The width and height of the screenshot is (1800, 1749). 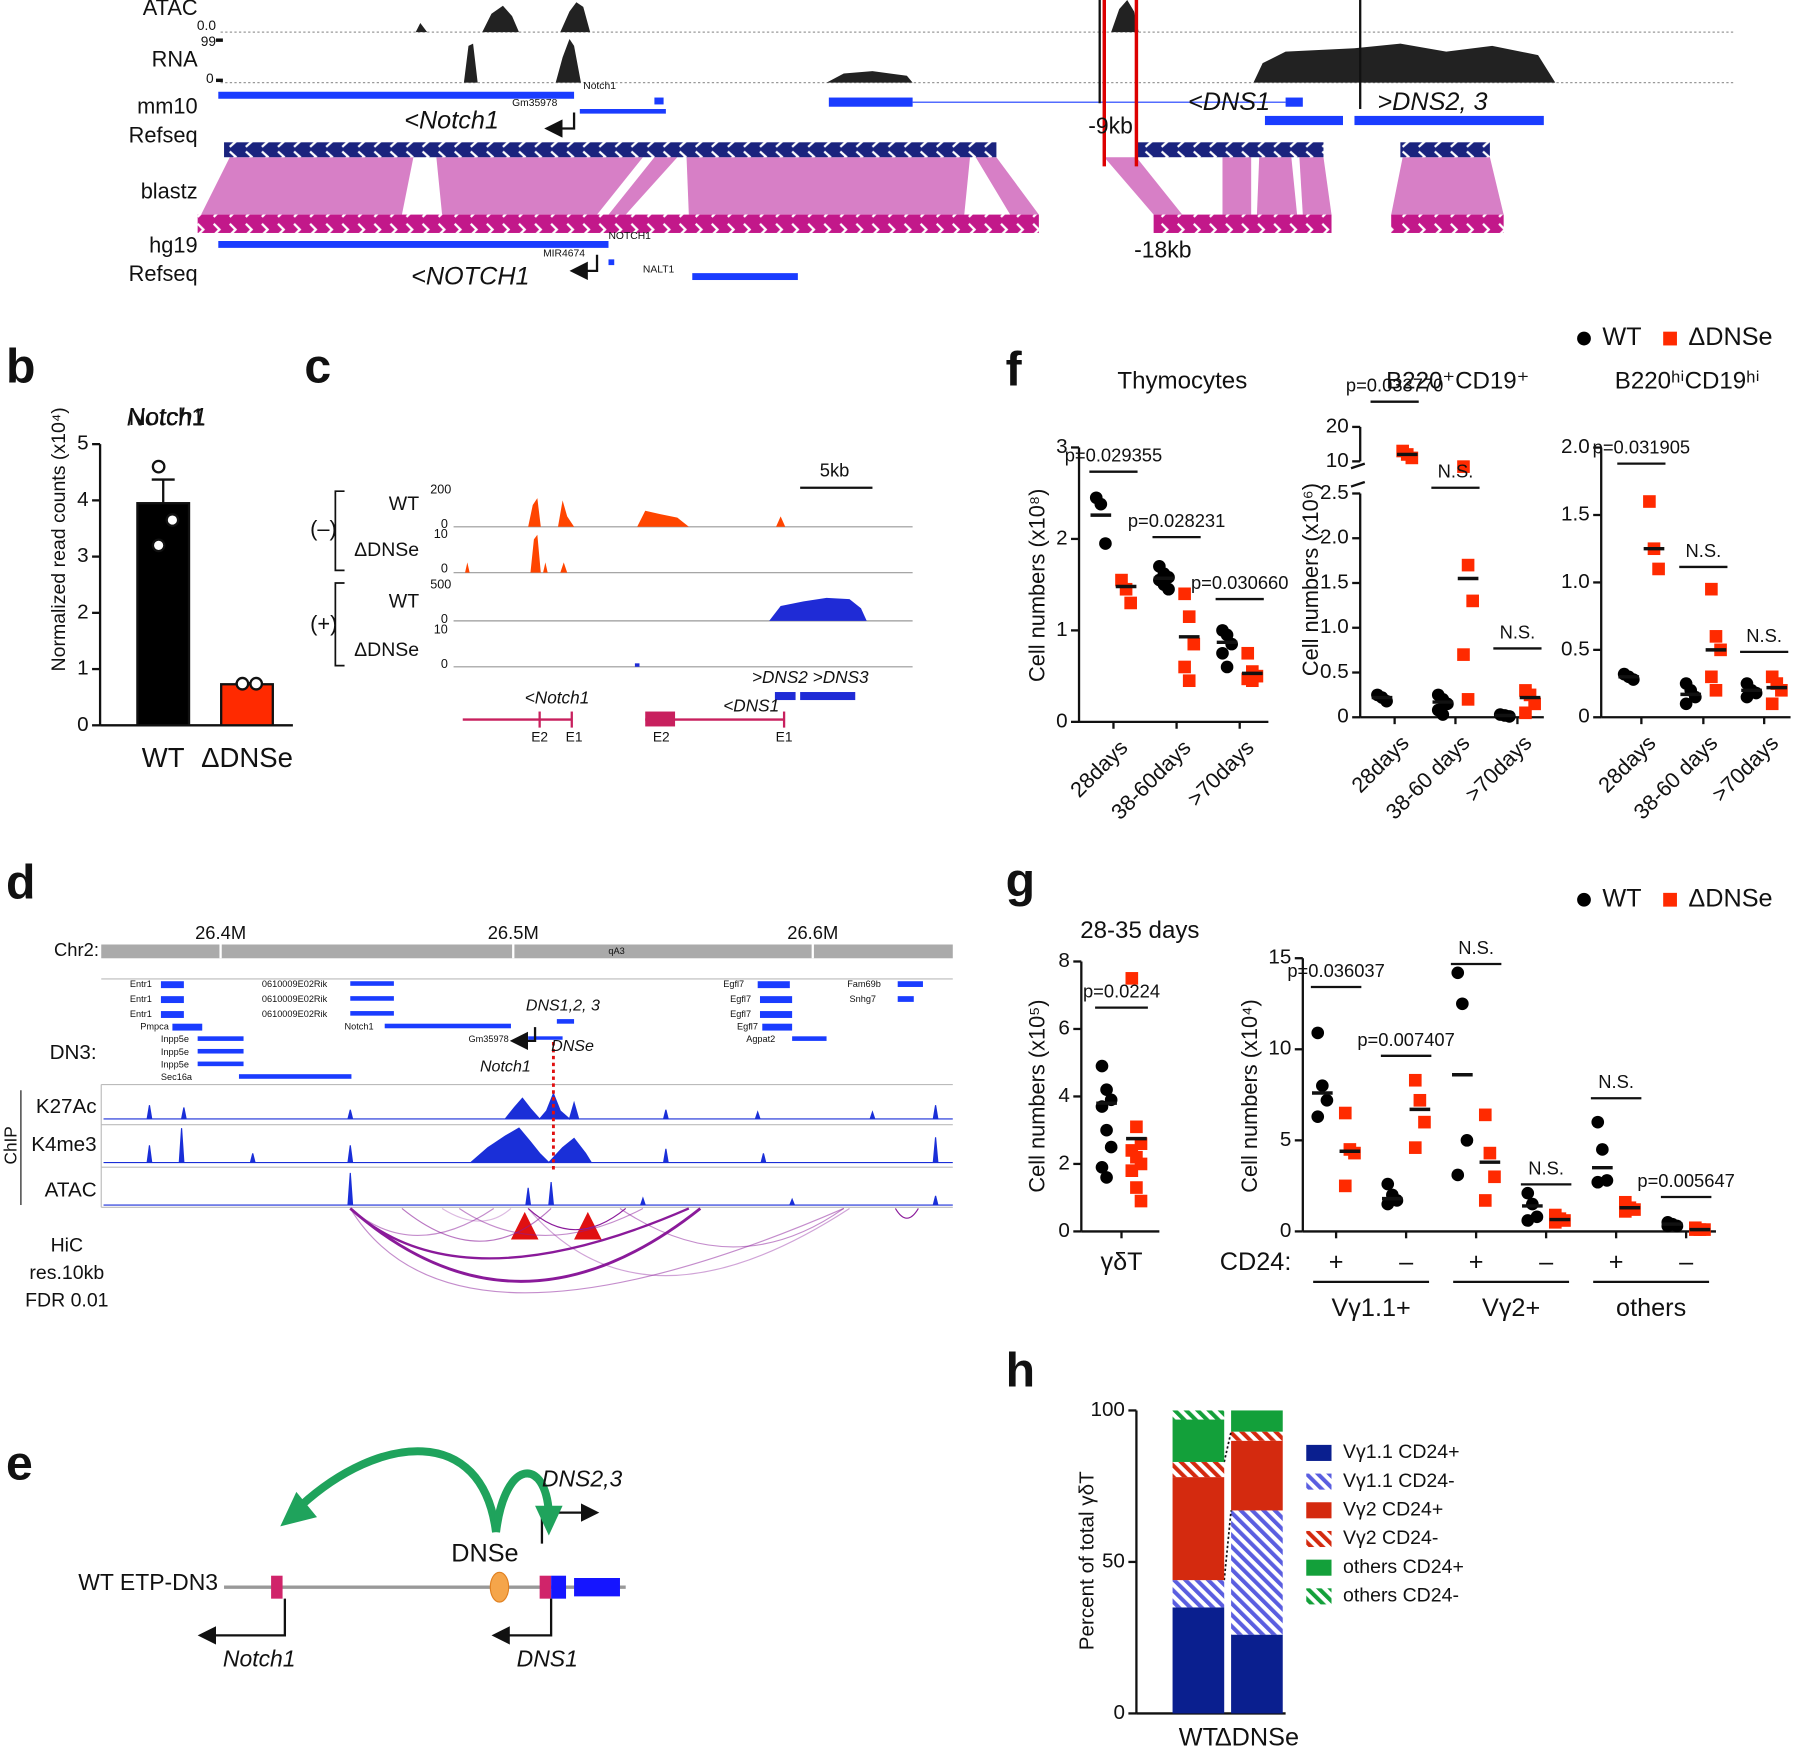 What do you see at coordinates (1020, 1370) in the screenshot?
I see `panel-letter: h` at bounding box center [1020, 1370].